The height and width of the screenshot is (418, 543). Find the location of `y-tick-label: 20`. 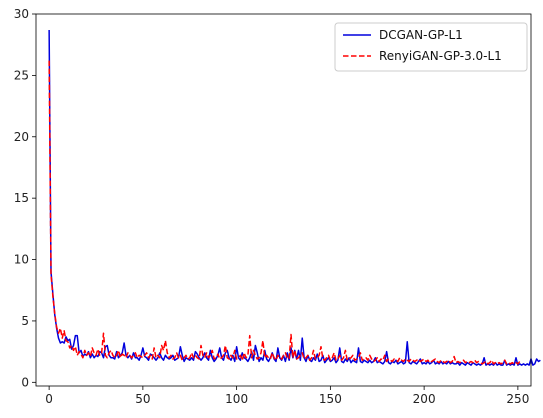

y-tick-label: 20 is located at coordinates (21, 137).